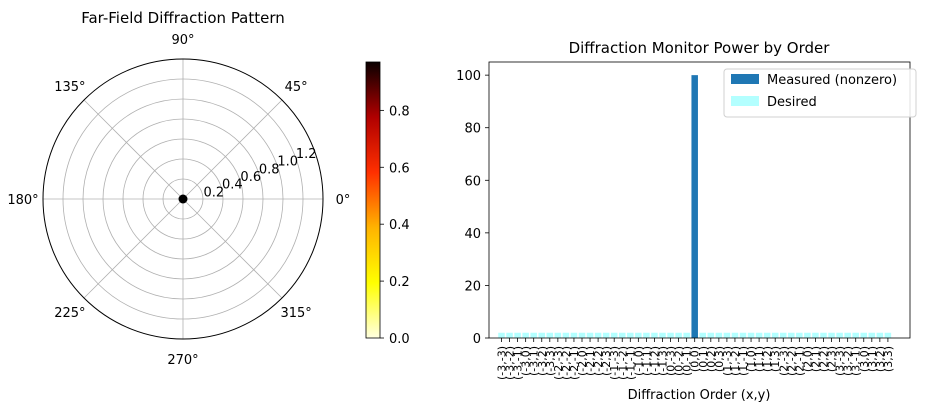 The height and width of the screenshot is (411, 932). What do you see at coordinates (856, 361) in the screenshot?
I see `x-tick-label: (3,-1)` at bounding box center [856, 361].